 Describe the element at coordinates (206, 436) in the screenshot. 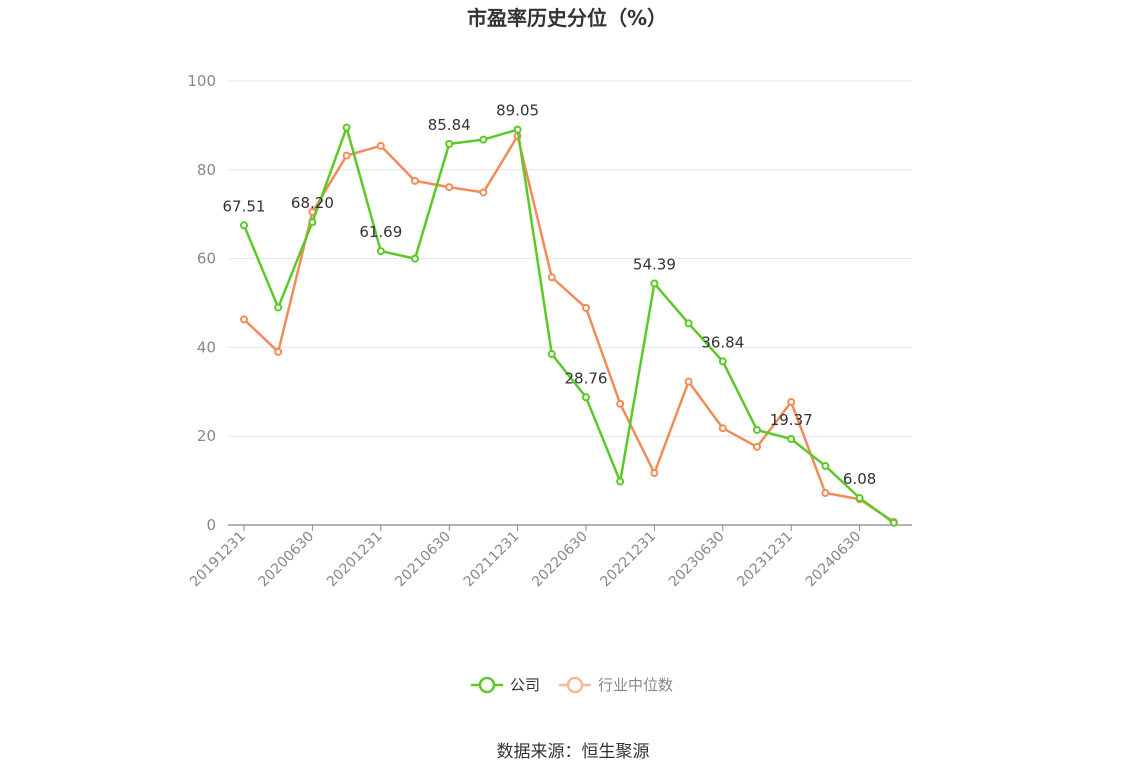

I see `y-tick-label: 20` at that location.